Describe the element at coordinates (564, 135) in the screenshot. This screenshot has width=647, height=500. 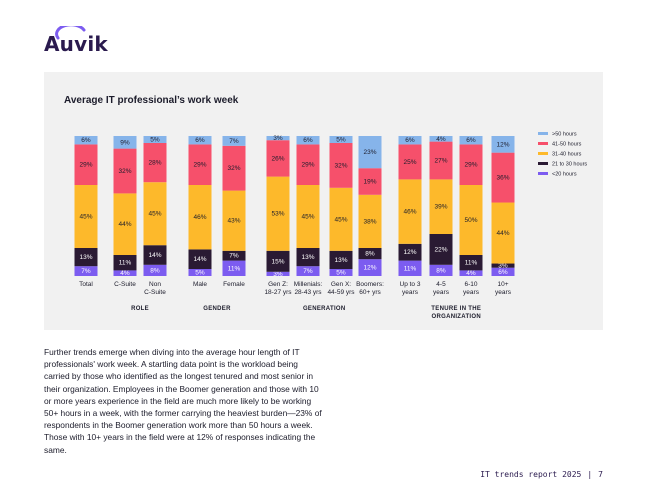
I see `legend-label: >50 hours` at that location.